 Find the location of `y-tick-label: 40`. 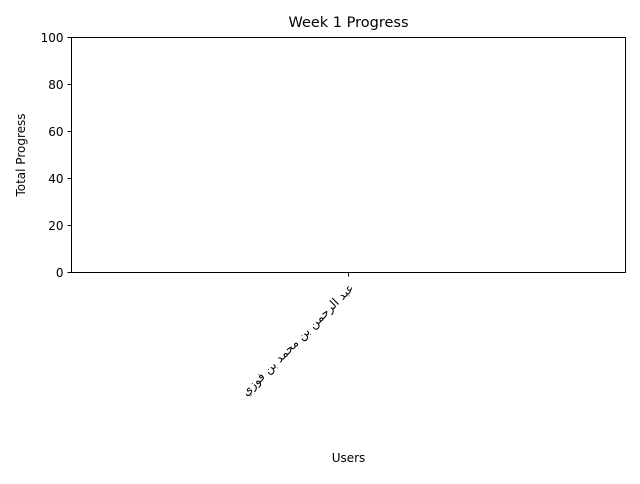

y-tick-label: 40 is located at coordinates (55, 179).